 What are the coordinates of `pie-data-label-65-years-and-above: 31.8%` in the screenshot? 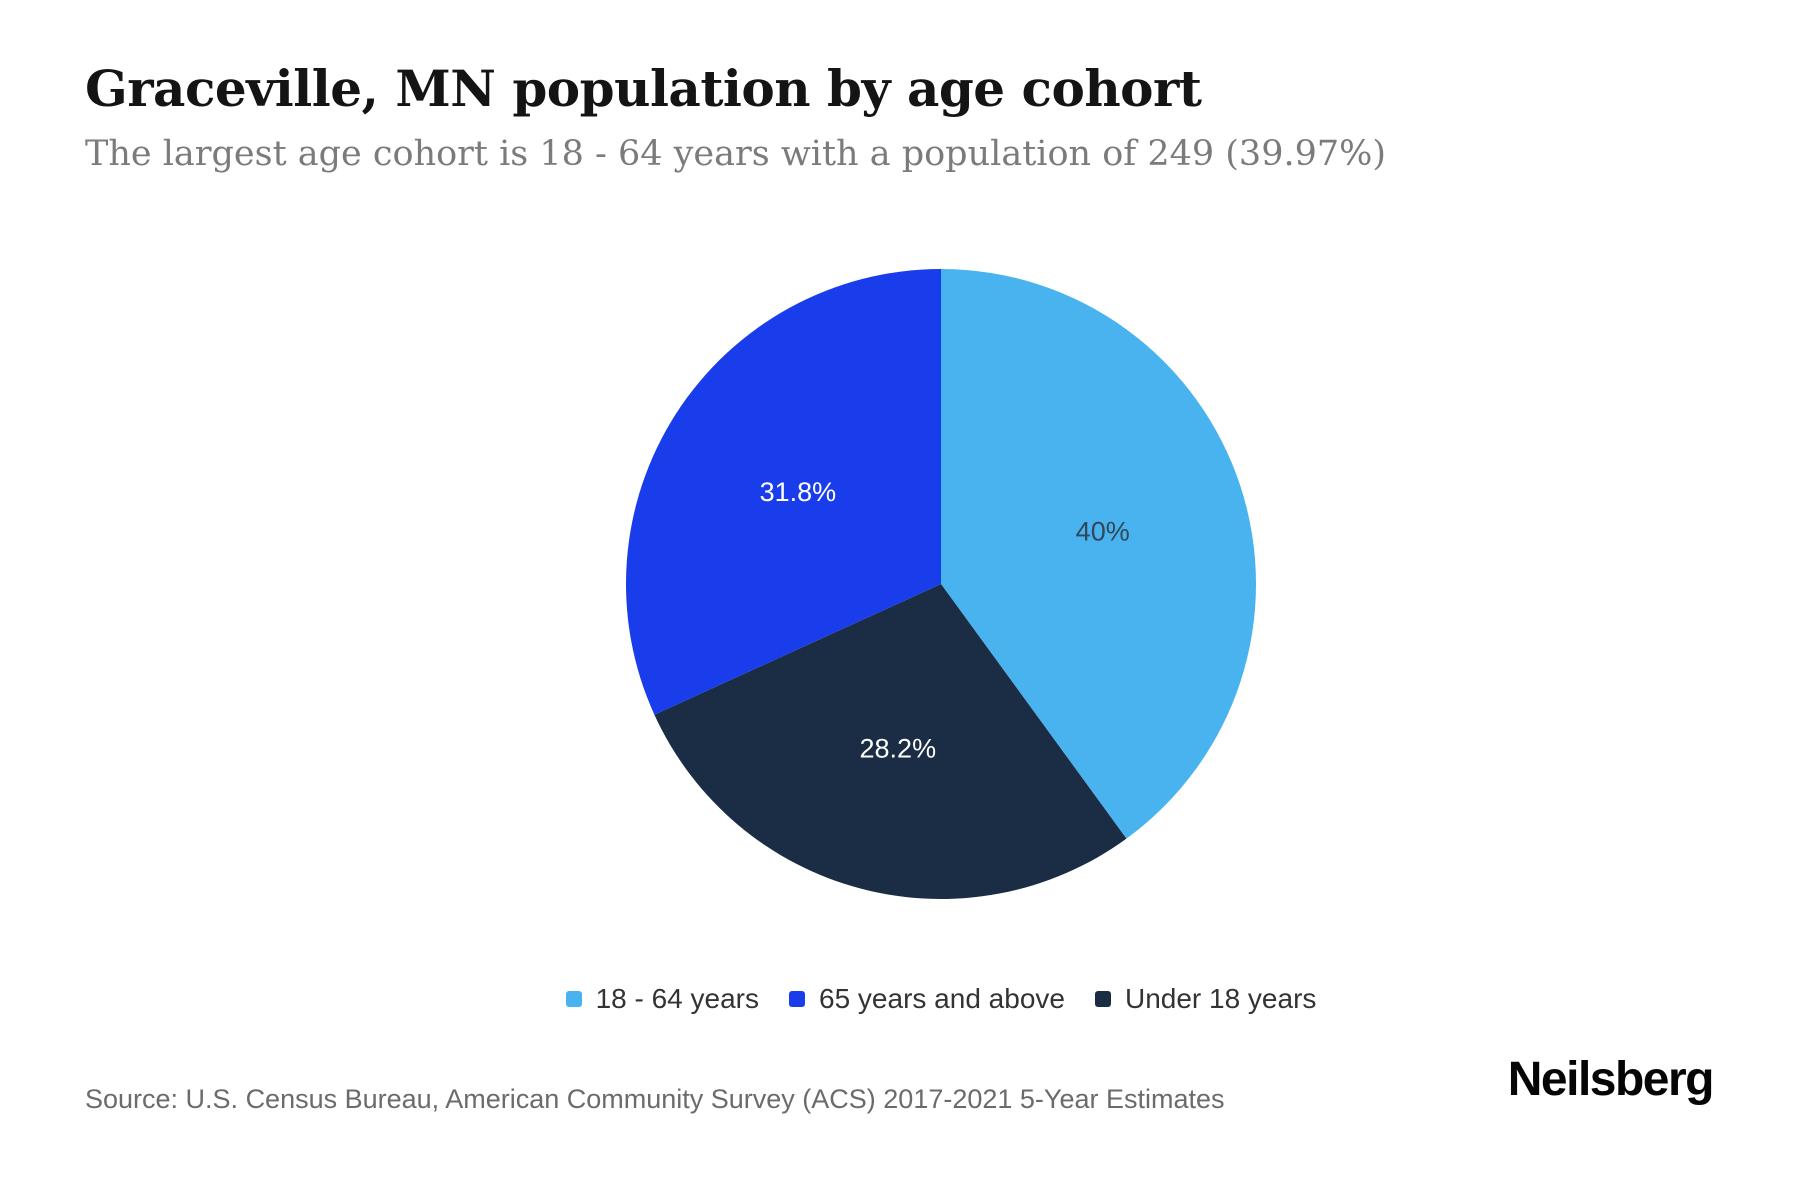 It's located at (798, 492).